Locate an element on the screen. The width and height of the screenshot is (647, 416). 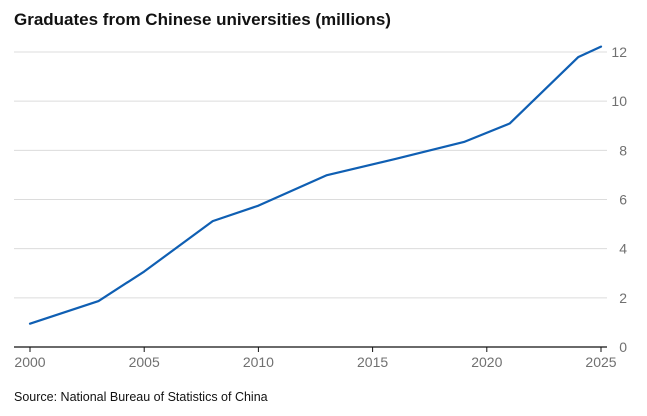
y-tick-label-6: 6 is located at coordinates (623, 200).